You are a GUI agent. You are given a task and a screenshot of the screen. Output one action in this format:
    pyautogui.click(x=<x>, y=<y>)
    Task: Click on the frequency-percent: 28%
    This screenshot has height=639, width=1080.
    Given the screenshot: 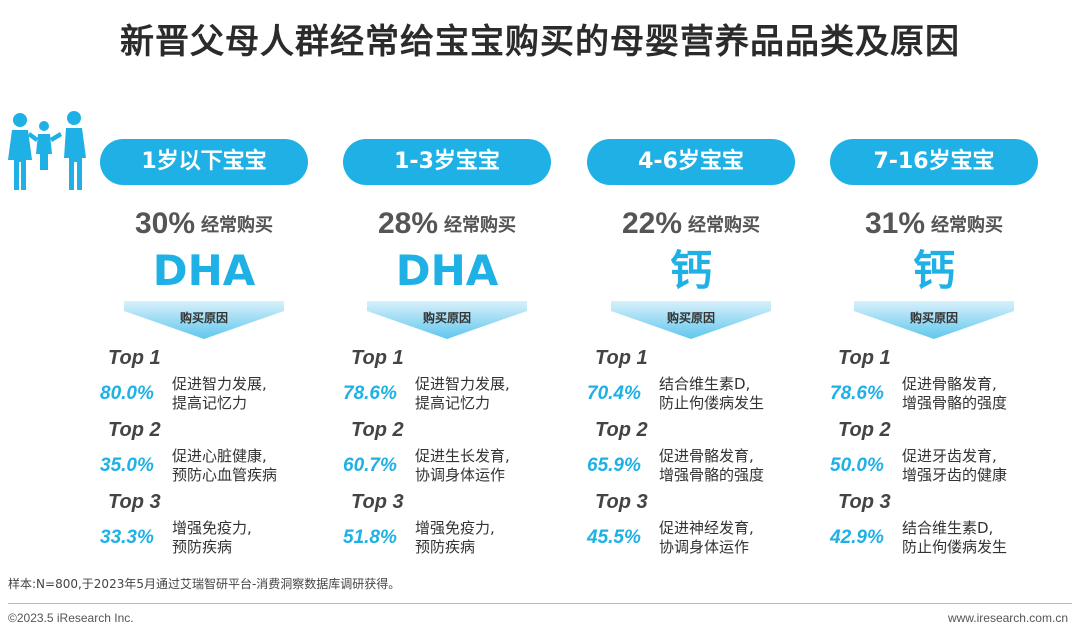 What is the action you would take?
    pyautogui.click(x=408, y=223)
    